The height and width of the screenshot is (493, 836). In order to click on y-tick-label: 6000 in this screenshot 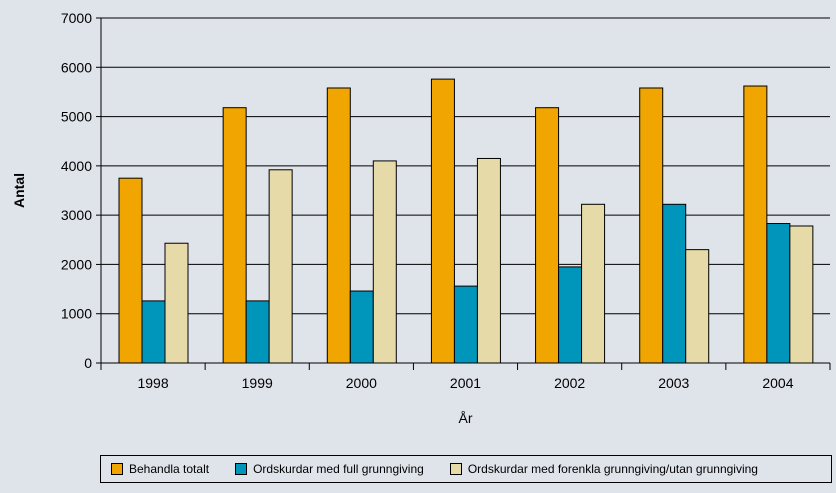, I will do `click(76, 67)`.